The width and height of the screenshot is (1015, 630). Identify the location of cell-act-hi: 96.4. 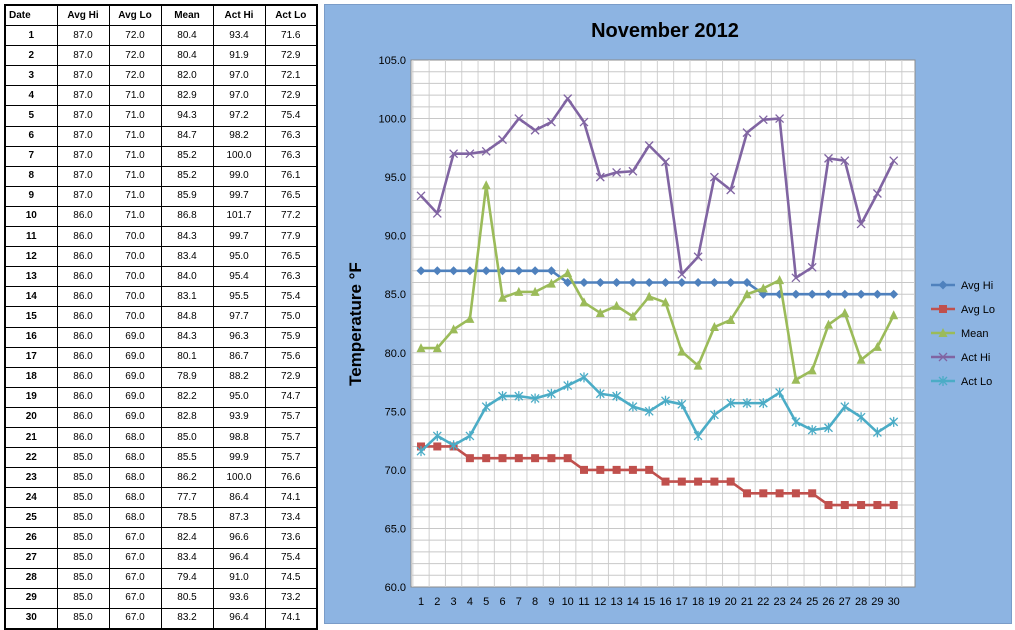
(239, 618).